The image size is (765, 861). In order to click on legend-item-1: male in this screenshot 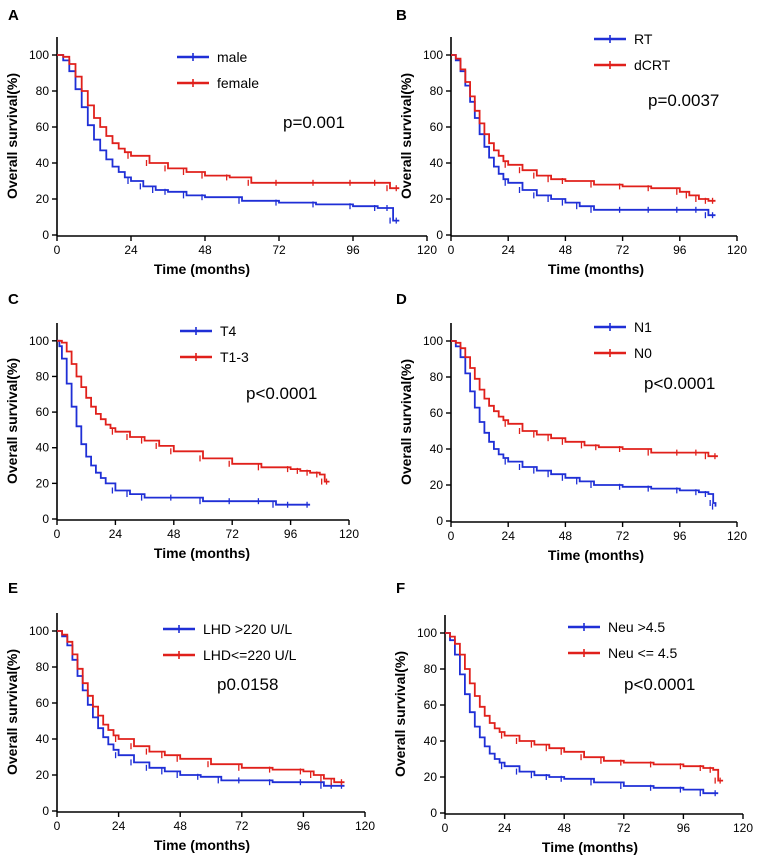, I will do `click(212, 57)`.